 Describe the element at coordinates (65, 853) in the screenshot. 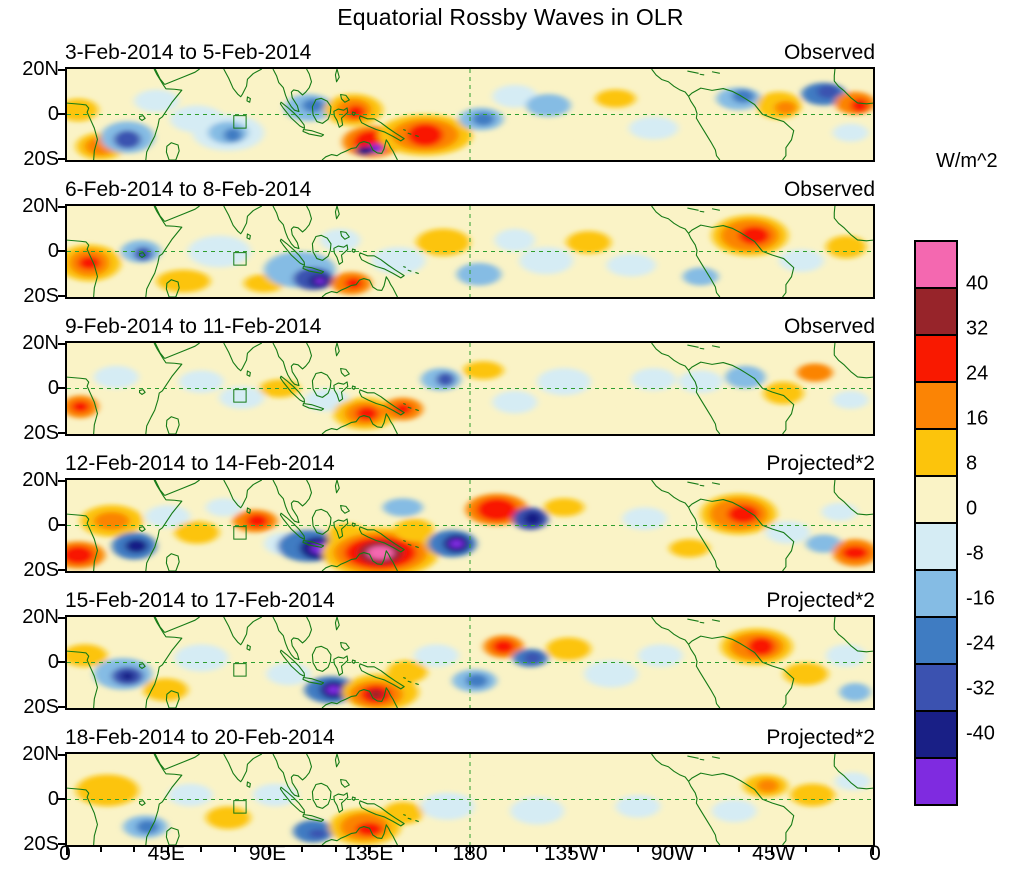

I see `x-axis-tick-label: 0` at that location.